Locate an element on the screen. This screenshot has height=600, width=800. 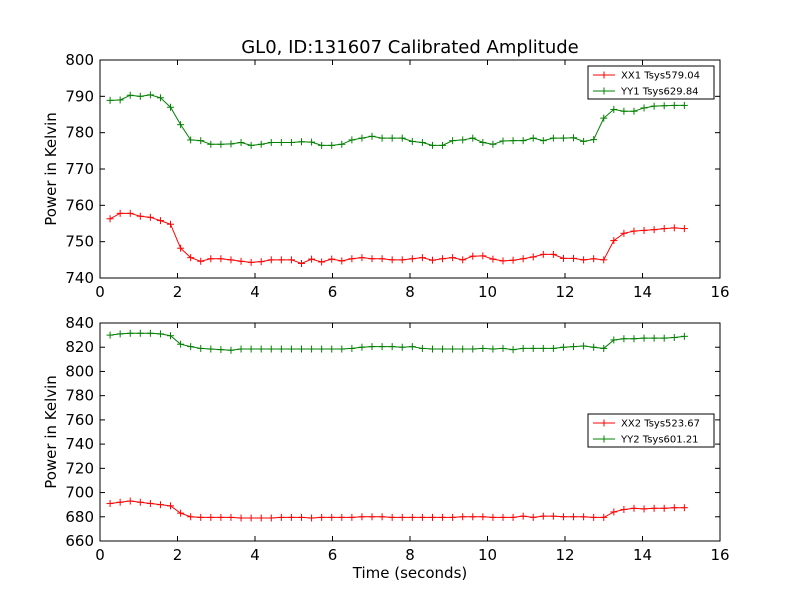
legend-entry: XX2 Tsys523.67 is located at coordinates (646, 424).